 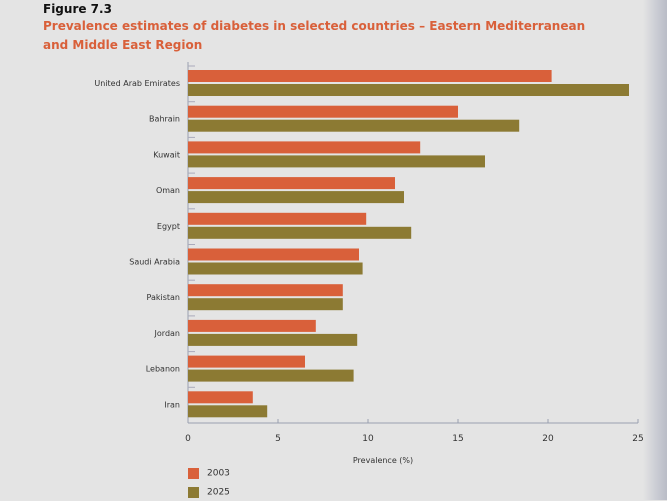 I want to click on category-label: Iran, so click(x=172, y=404).